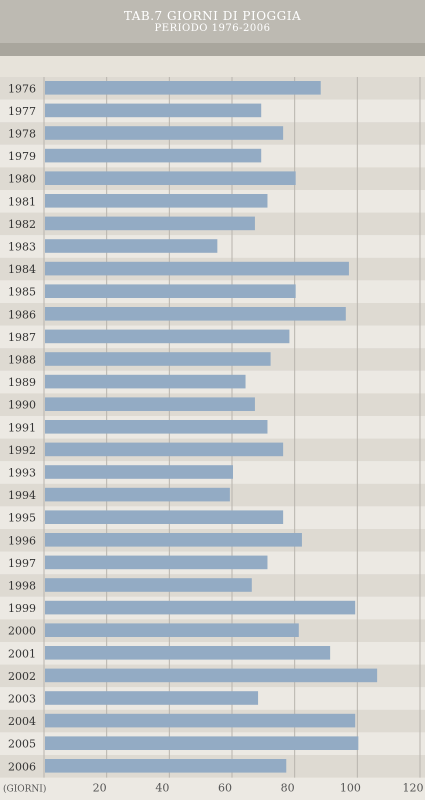 The height and width of the screenshot is (800, 425). Describe the element at coordinates (22, 721) in the screenshot. I see `year-label: 2004` at that location.